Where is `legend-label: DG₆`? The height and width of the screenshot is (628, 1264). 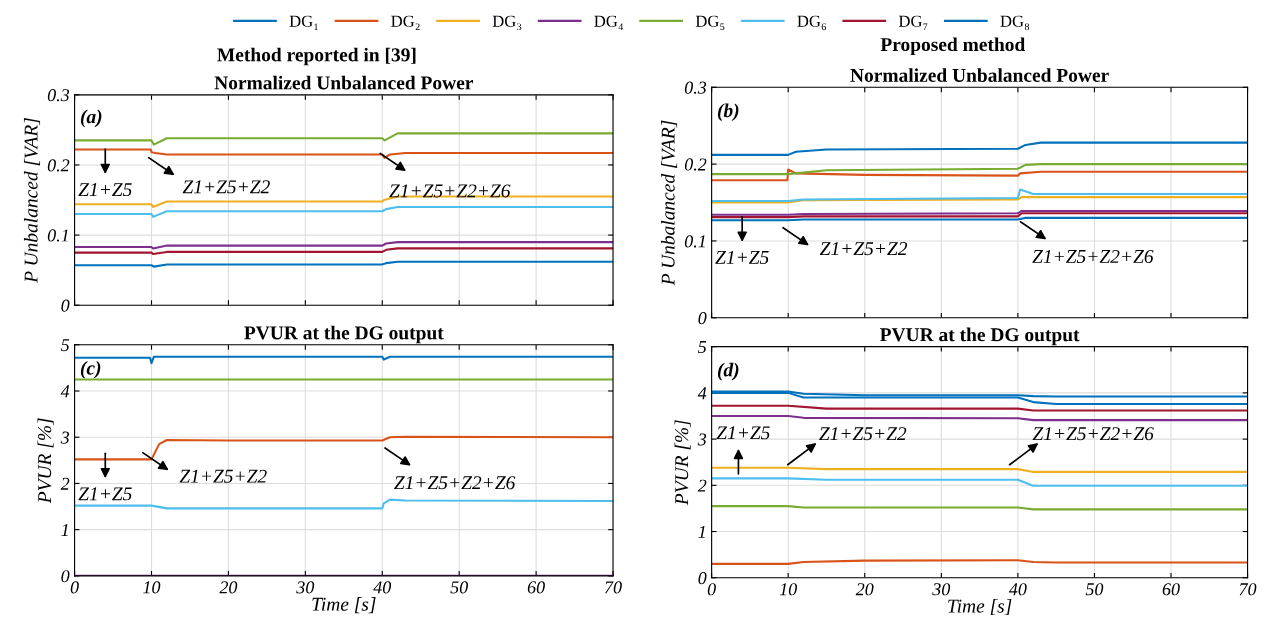 legend-label: DG₆ is located at coordinates (811, 23).